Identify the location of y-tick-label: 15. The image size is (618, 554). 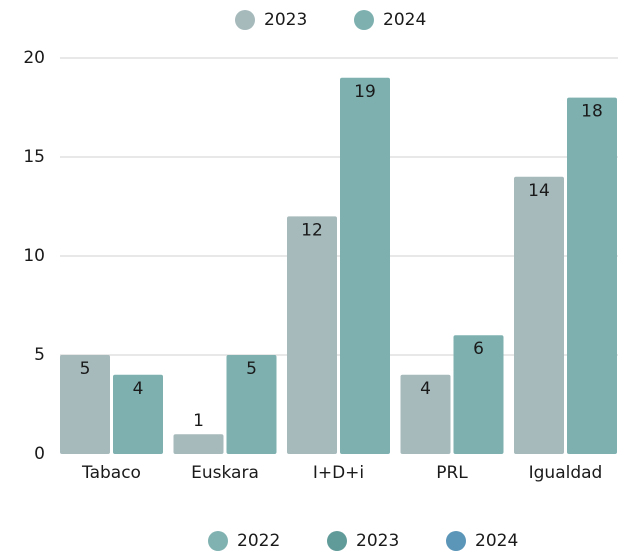
(34, 157).